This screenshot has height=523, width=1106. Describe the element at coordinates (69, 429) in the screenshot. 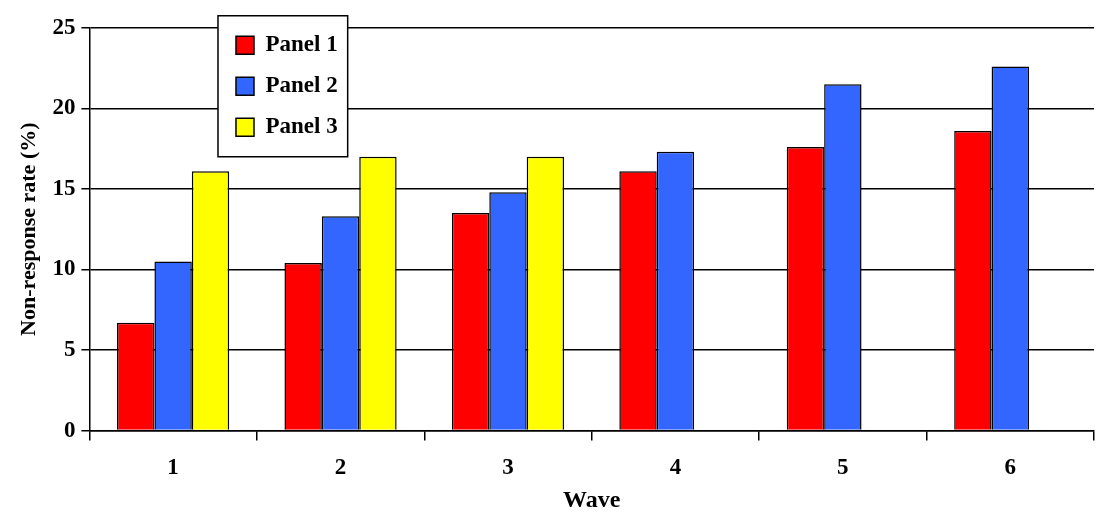

I see `y-tick-label: 0` at that location.